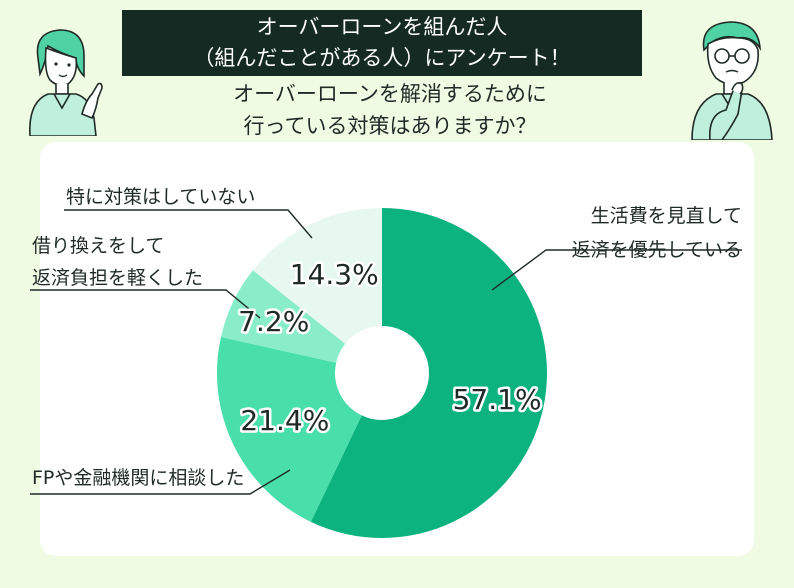 This screenshot has height=588, width=794. What do you see at coordinates (273, 321) in the screenshot?
I see `value-label-2: 7.2%` at bounding box center [273, 321].